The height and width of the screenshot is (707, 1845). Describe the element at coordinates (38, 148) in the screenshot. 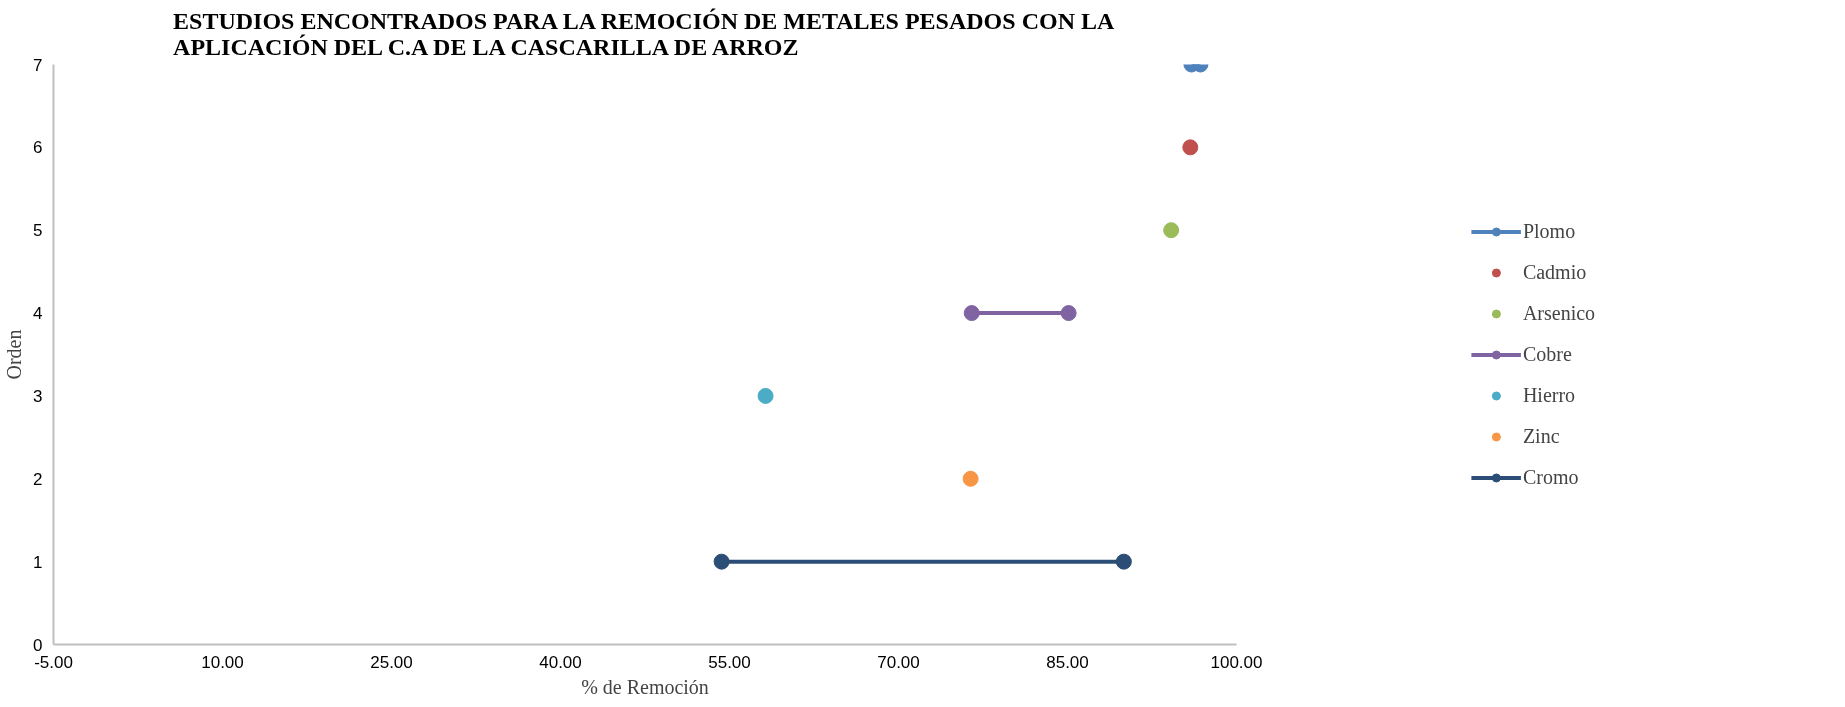

I see `y-tick-label: 6` at that location.